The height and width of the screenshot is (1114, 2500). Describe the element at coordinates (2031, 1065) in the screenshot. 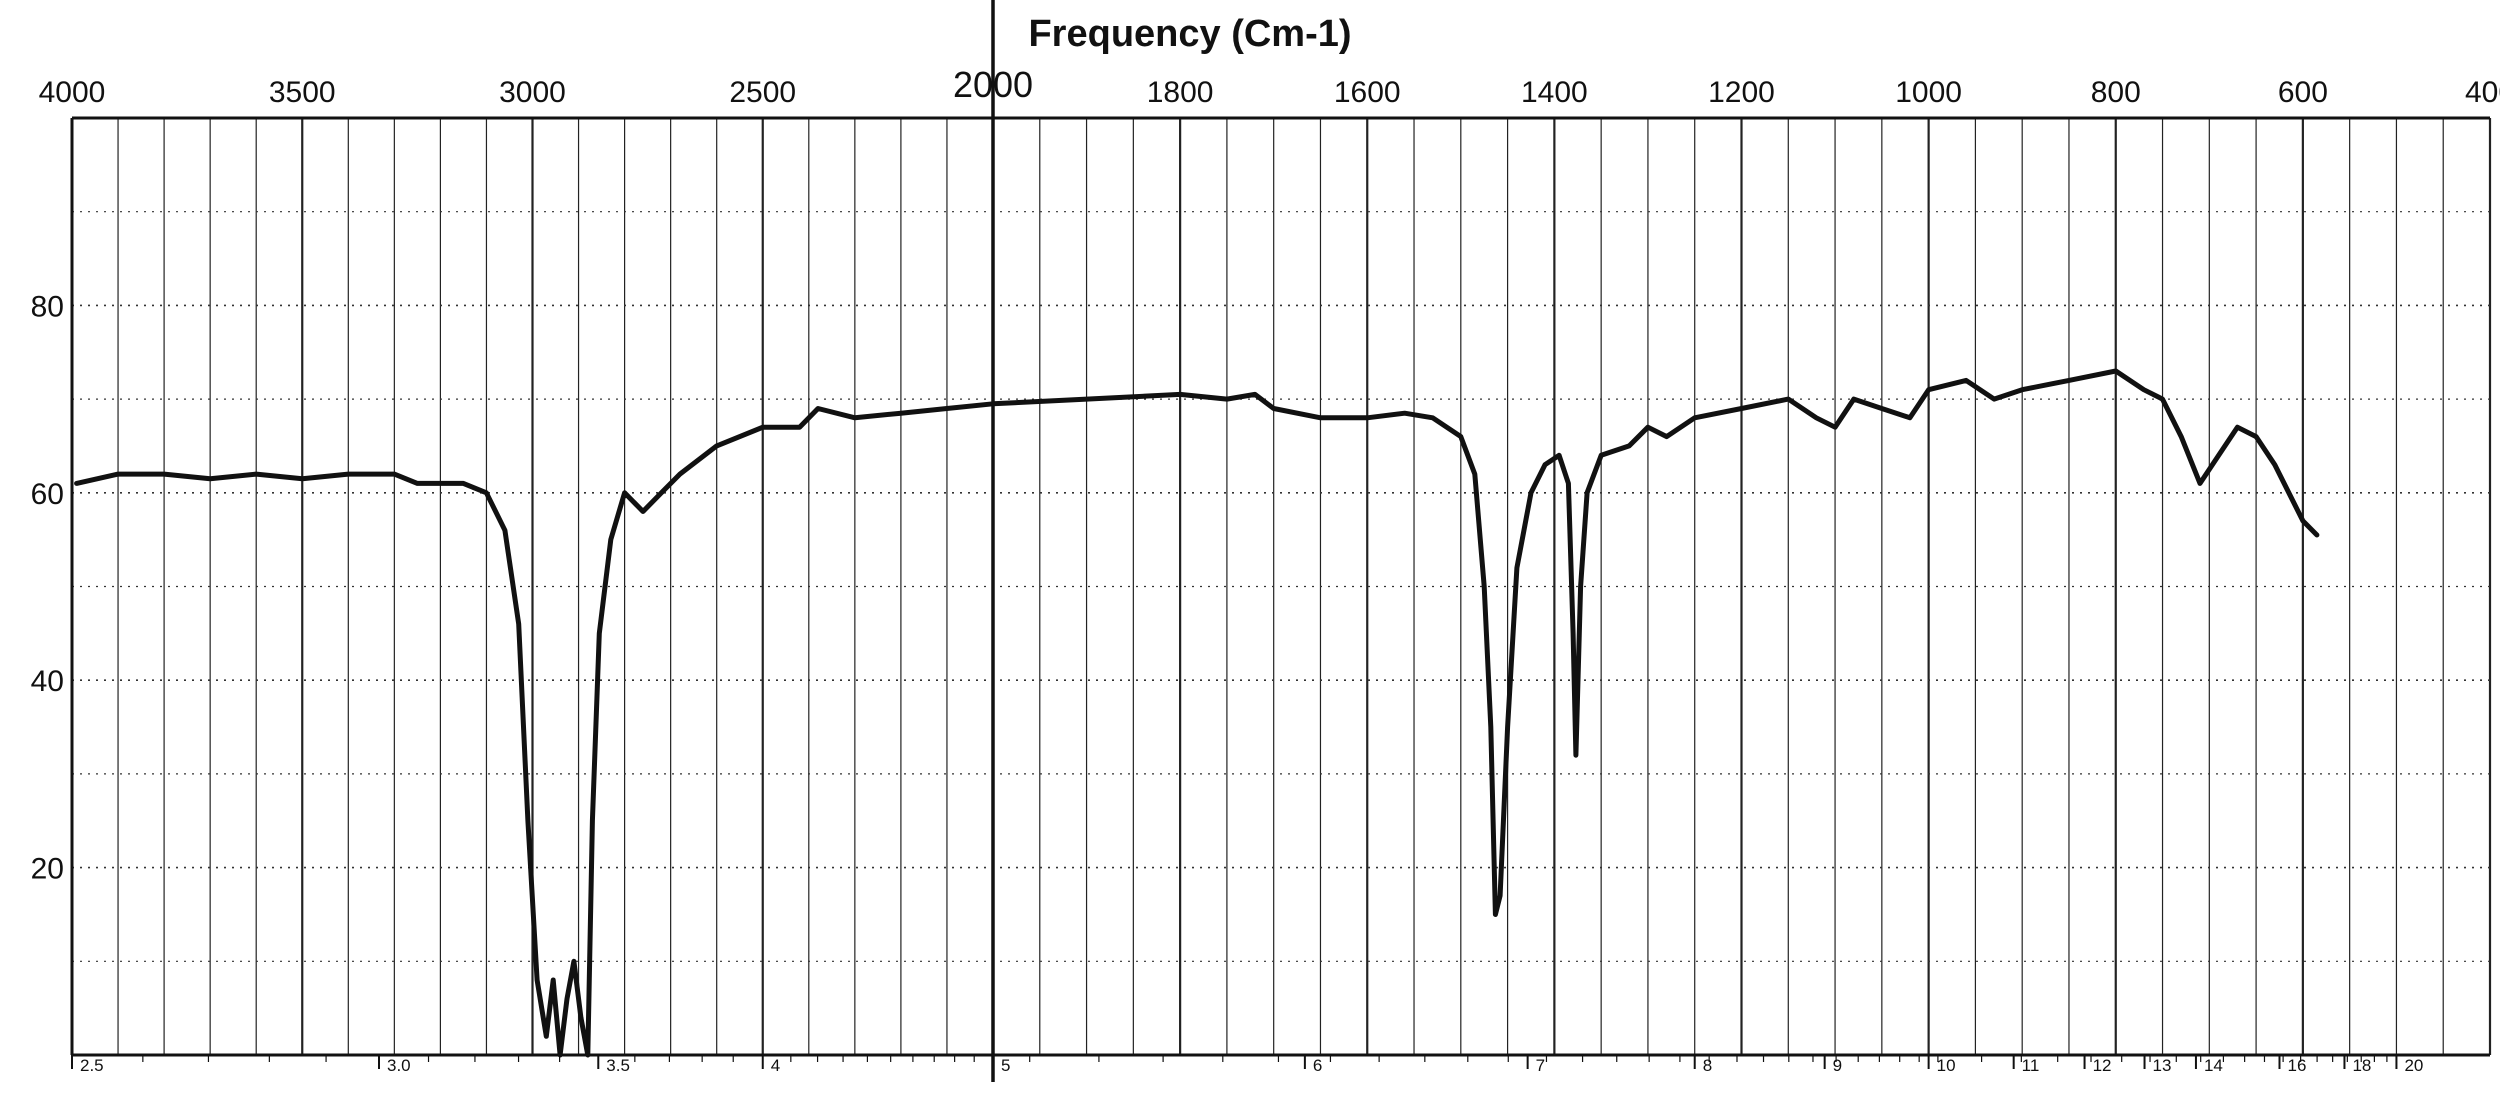

I see `wavelength-tick-label: 11` at that location.